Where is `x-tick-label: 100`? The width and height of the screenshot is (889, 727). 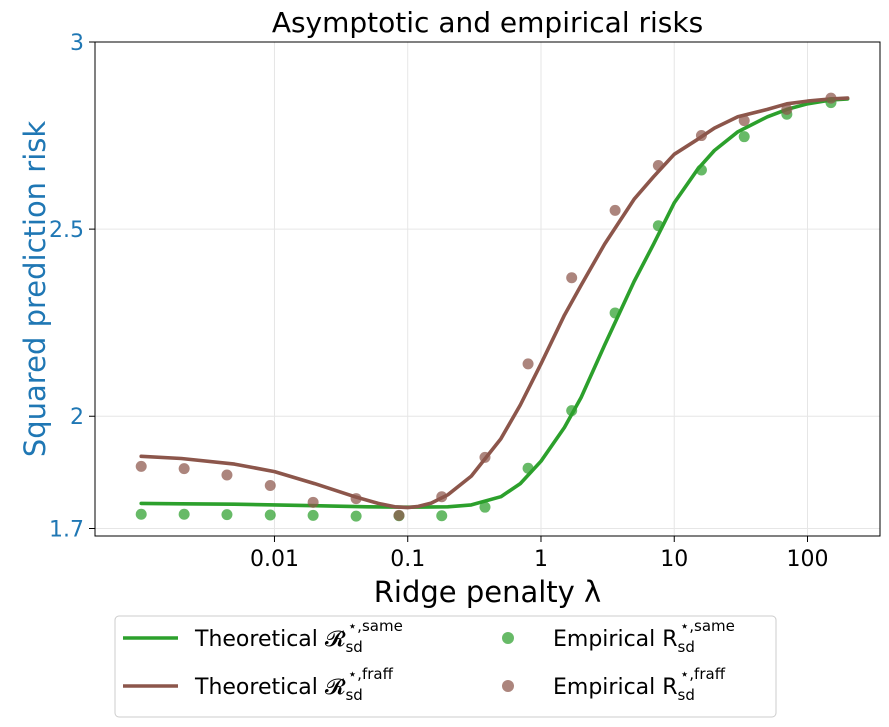 x-tick-label: 100 is located at coordinates (807, 559).